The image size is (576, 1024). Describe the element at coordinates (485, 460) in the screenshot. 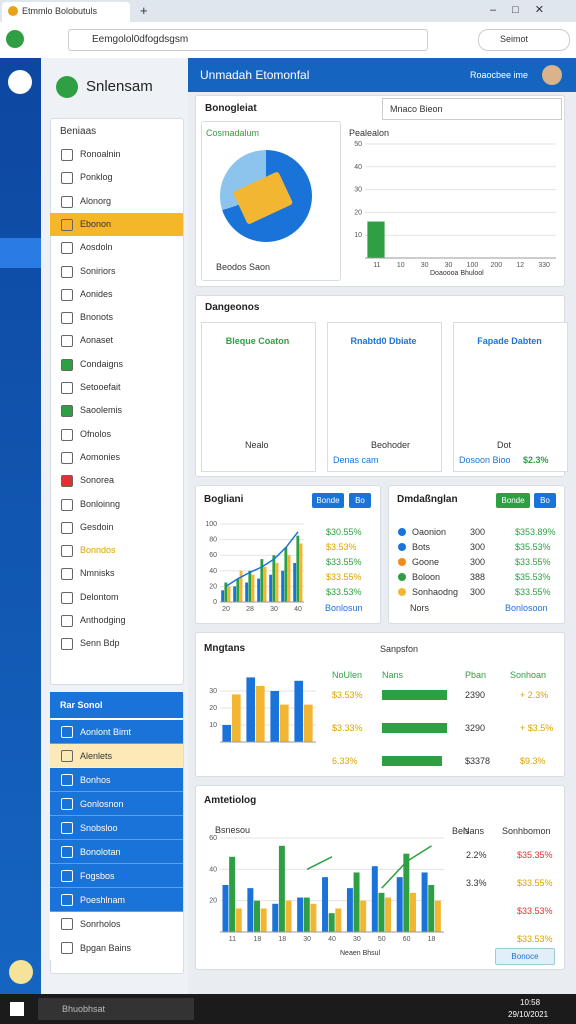

I see `donut-link: Dosoon Bioo` at that location.